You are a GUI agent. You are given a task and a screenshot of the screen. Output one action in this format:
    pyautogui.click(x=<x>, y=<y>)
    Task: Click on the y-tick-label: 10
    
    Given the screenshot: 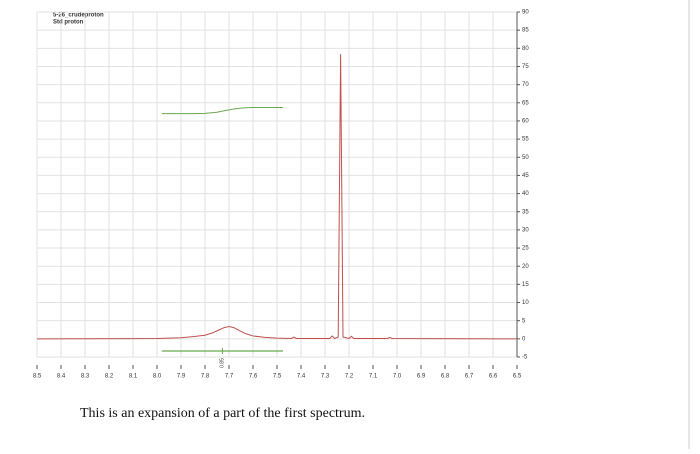 What is the action you would take?
    pyautogui.click(x=525, y=303)
    